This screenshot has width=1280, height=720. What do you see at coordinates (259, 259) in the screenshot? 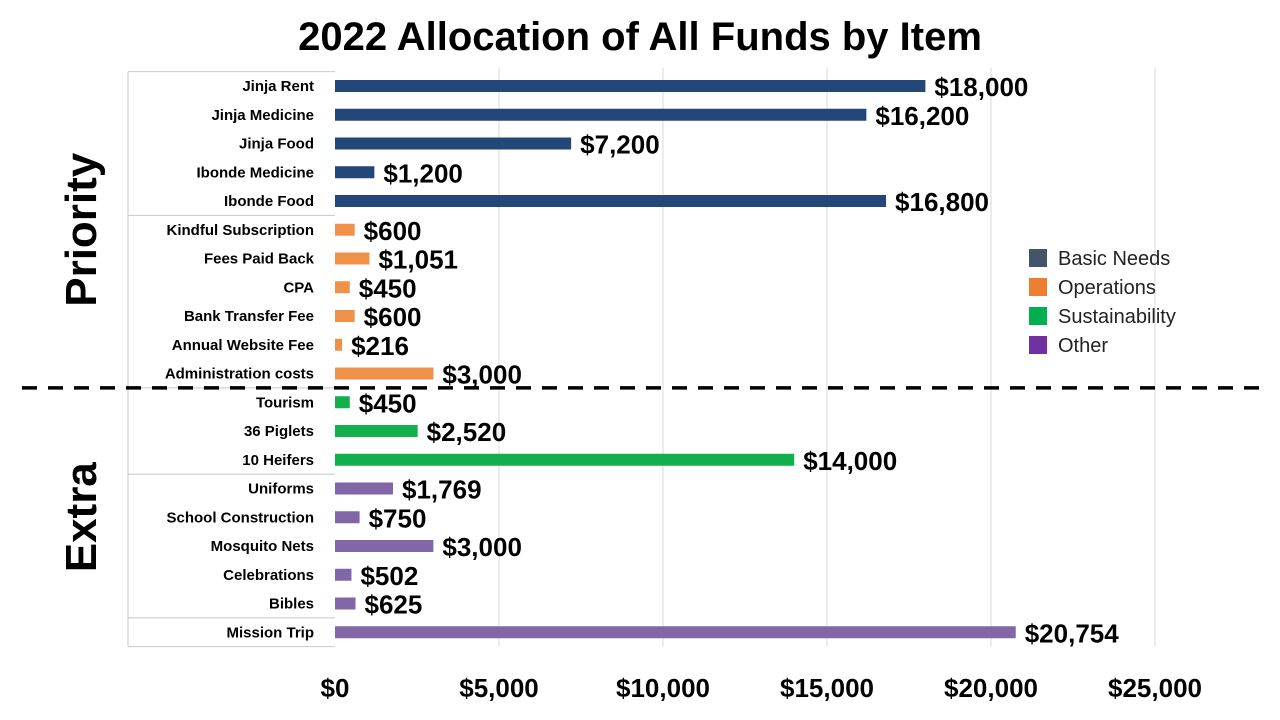
I see `category-label: Fees Paid Back` at bounding box center [259, 259].